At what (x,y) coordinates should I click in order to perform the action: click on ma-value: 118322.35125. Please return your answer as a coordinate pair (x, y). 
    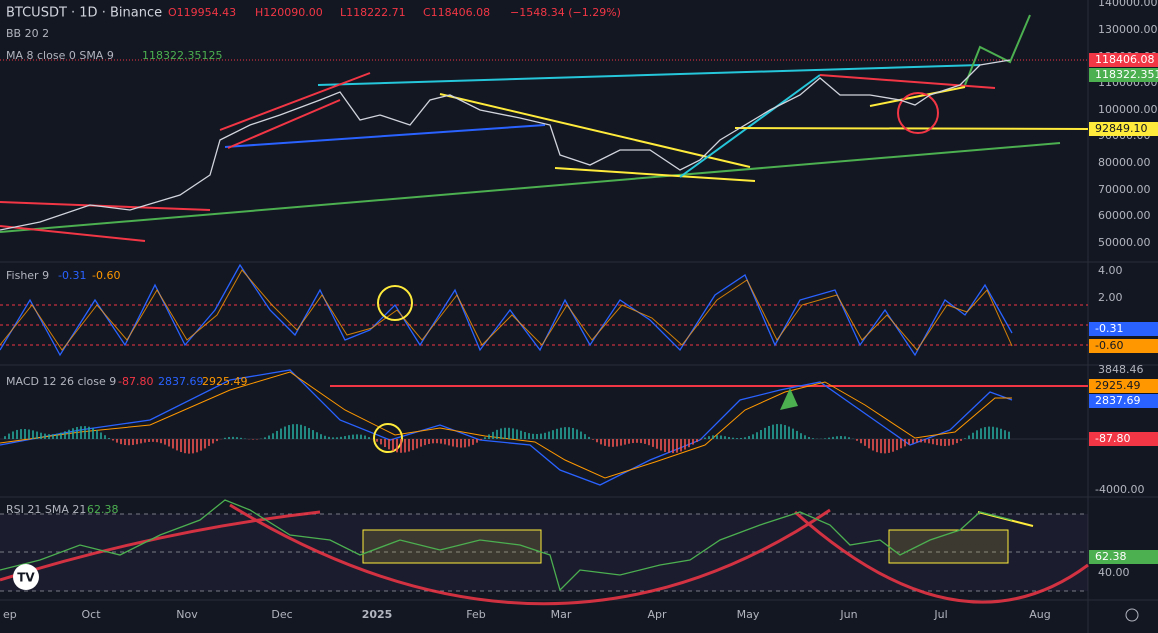
    Looking at the image, I should click on (182, 55).